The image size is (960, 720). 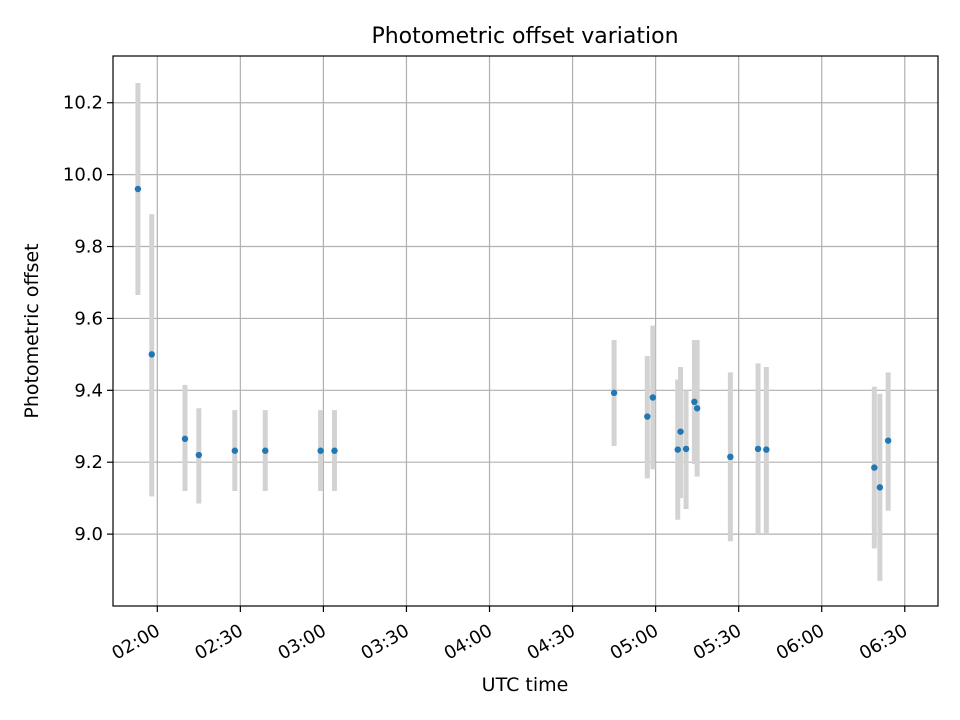 What do you see at coordinates (83, 103) in the screenshot?
I see `y-tick-label: 10.2` at bounding box center [83, 103].